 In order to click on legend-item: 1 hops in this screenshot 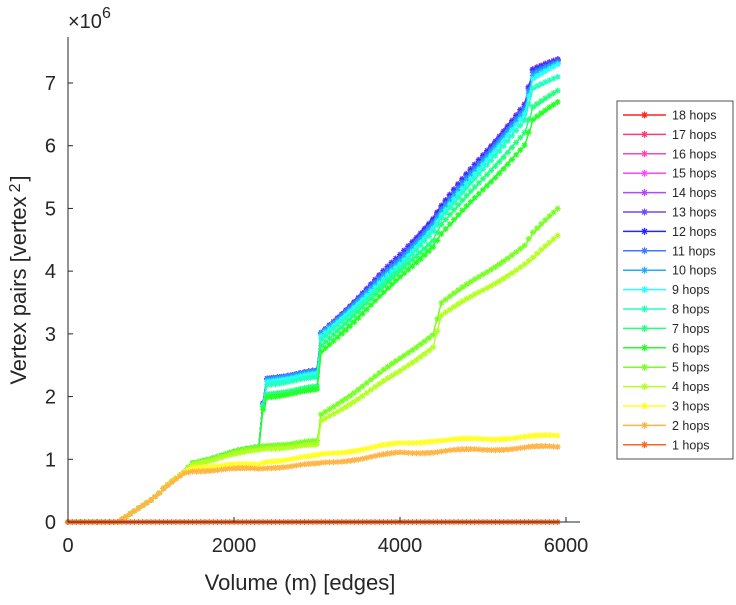, I will do `click(666, 445)`.